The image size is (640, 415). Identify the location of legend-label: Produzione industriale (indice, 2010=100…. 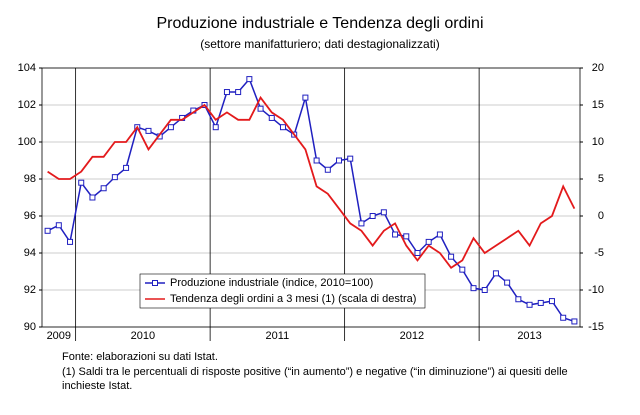
(271, 283).